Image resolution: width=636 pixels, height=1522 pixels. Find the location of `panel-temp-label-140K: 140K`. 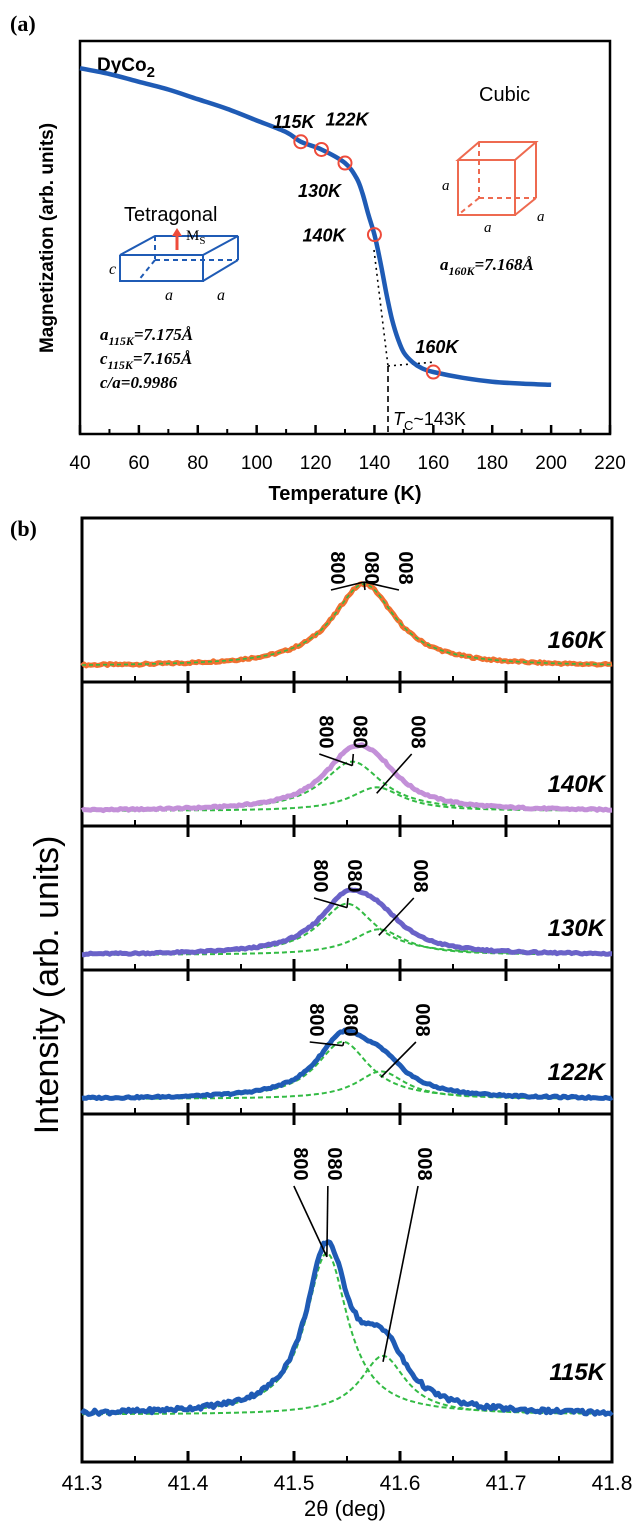

panel-temp-label-140K: 140K is located at coordinates (577, 784).